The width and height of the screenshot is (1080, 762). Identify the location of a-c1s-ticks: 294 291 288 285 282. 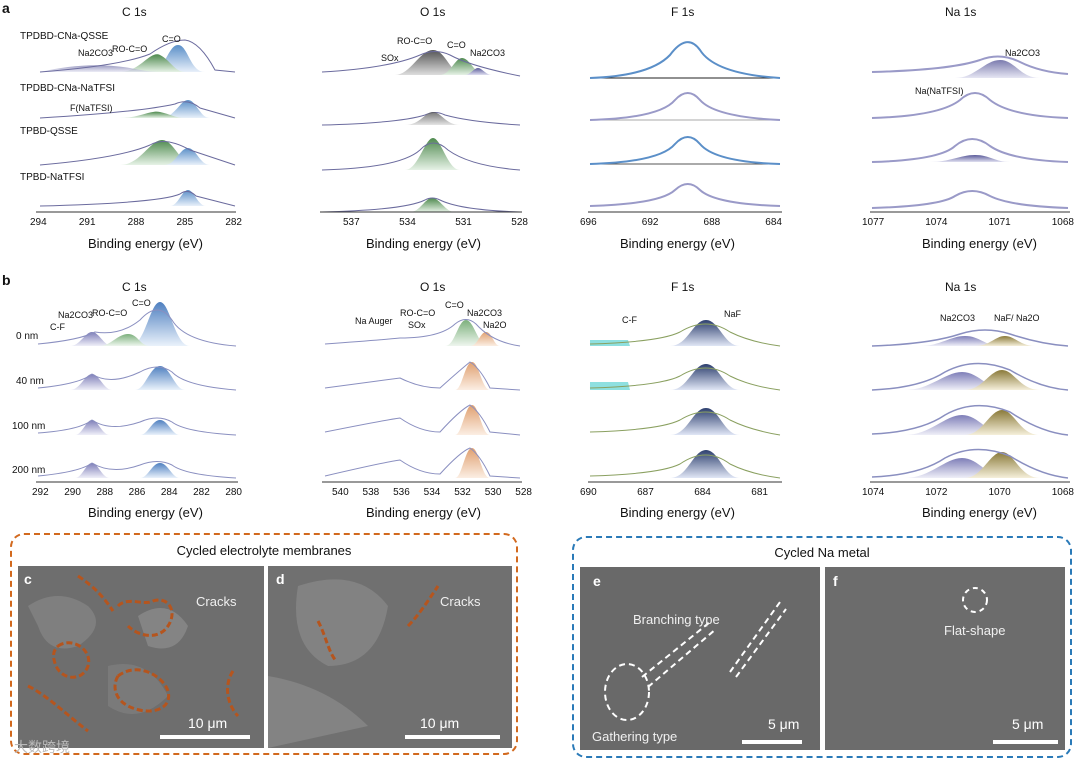
(136, 222).